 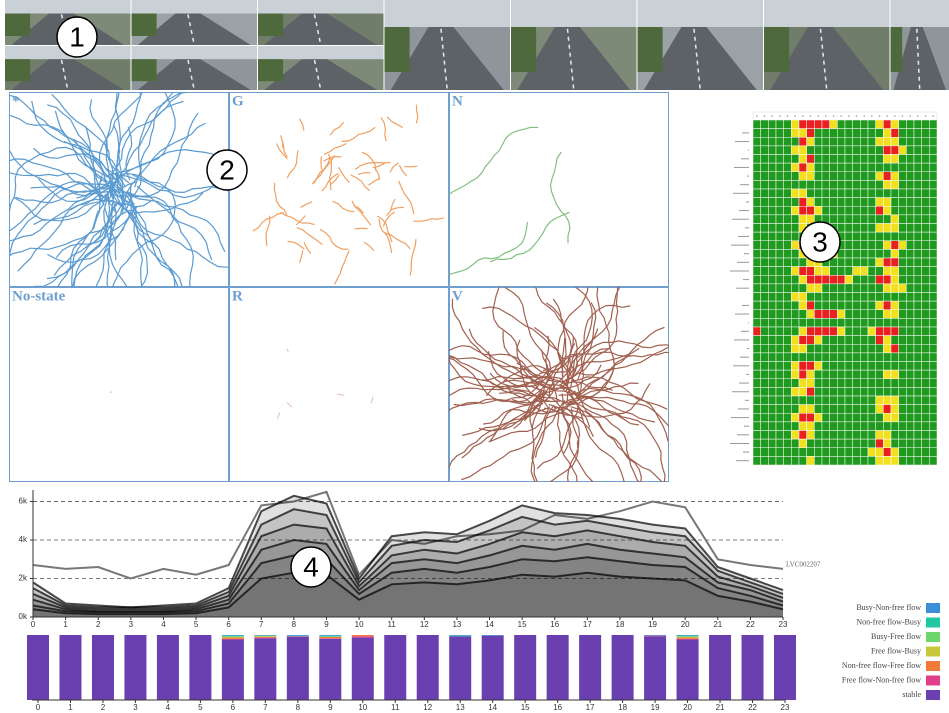 I want to click on x-tick-label: 16, so click(x=557, y=707).